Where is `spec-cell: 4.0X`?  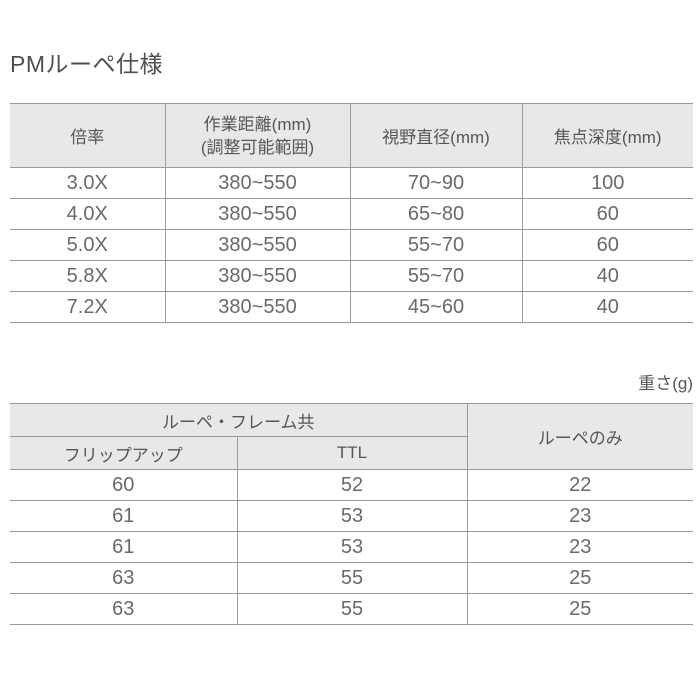
spec-cell: 4.0X is located at coordinates (87, 214).